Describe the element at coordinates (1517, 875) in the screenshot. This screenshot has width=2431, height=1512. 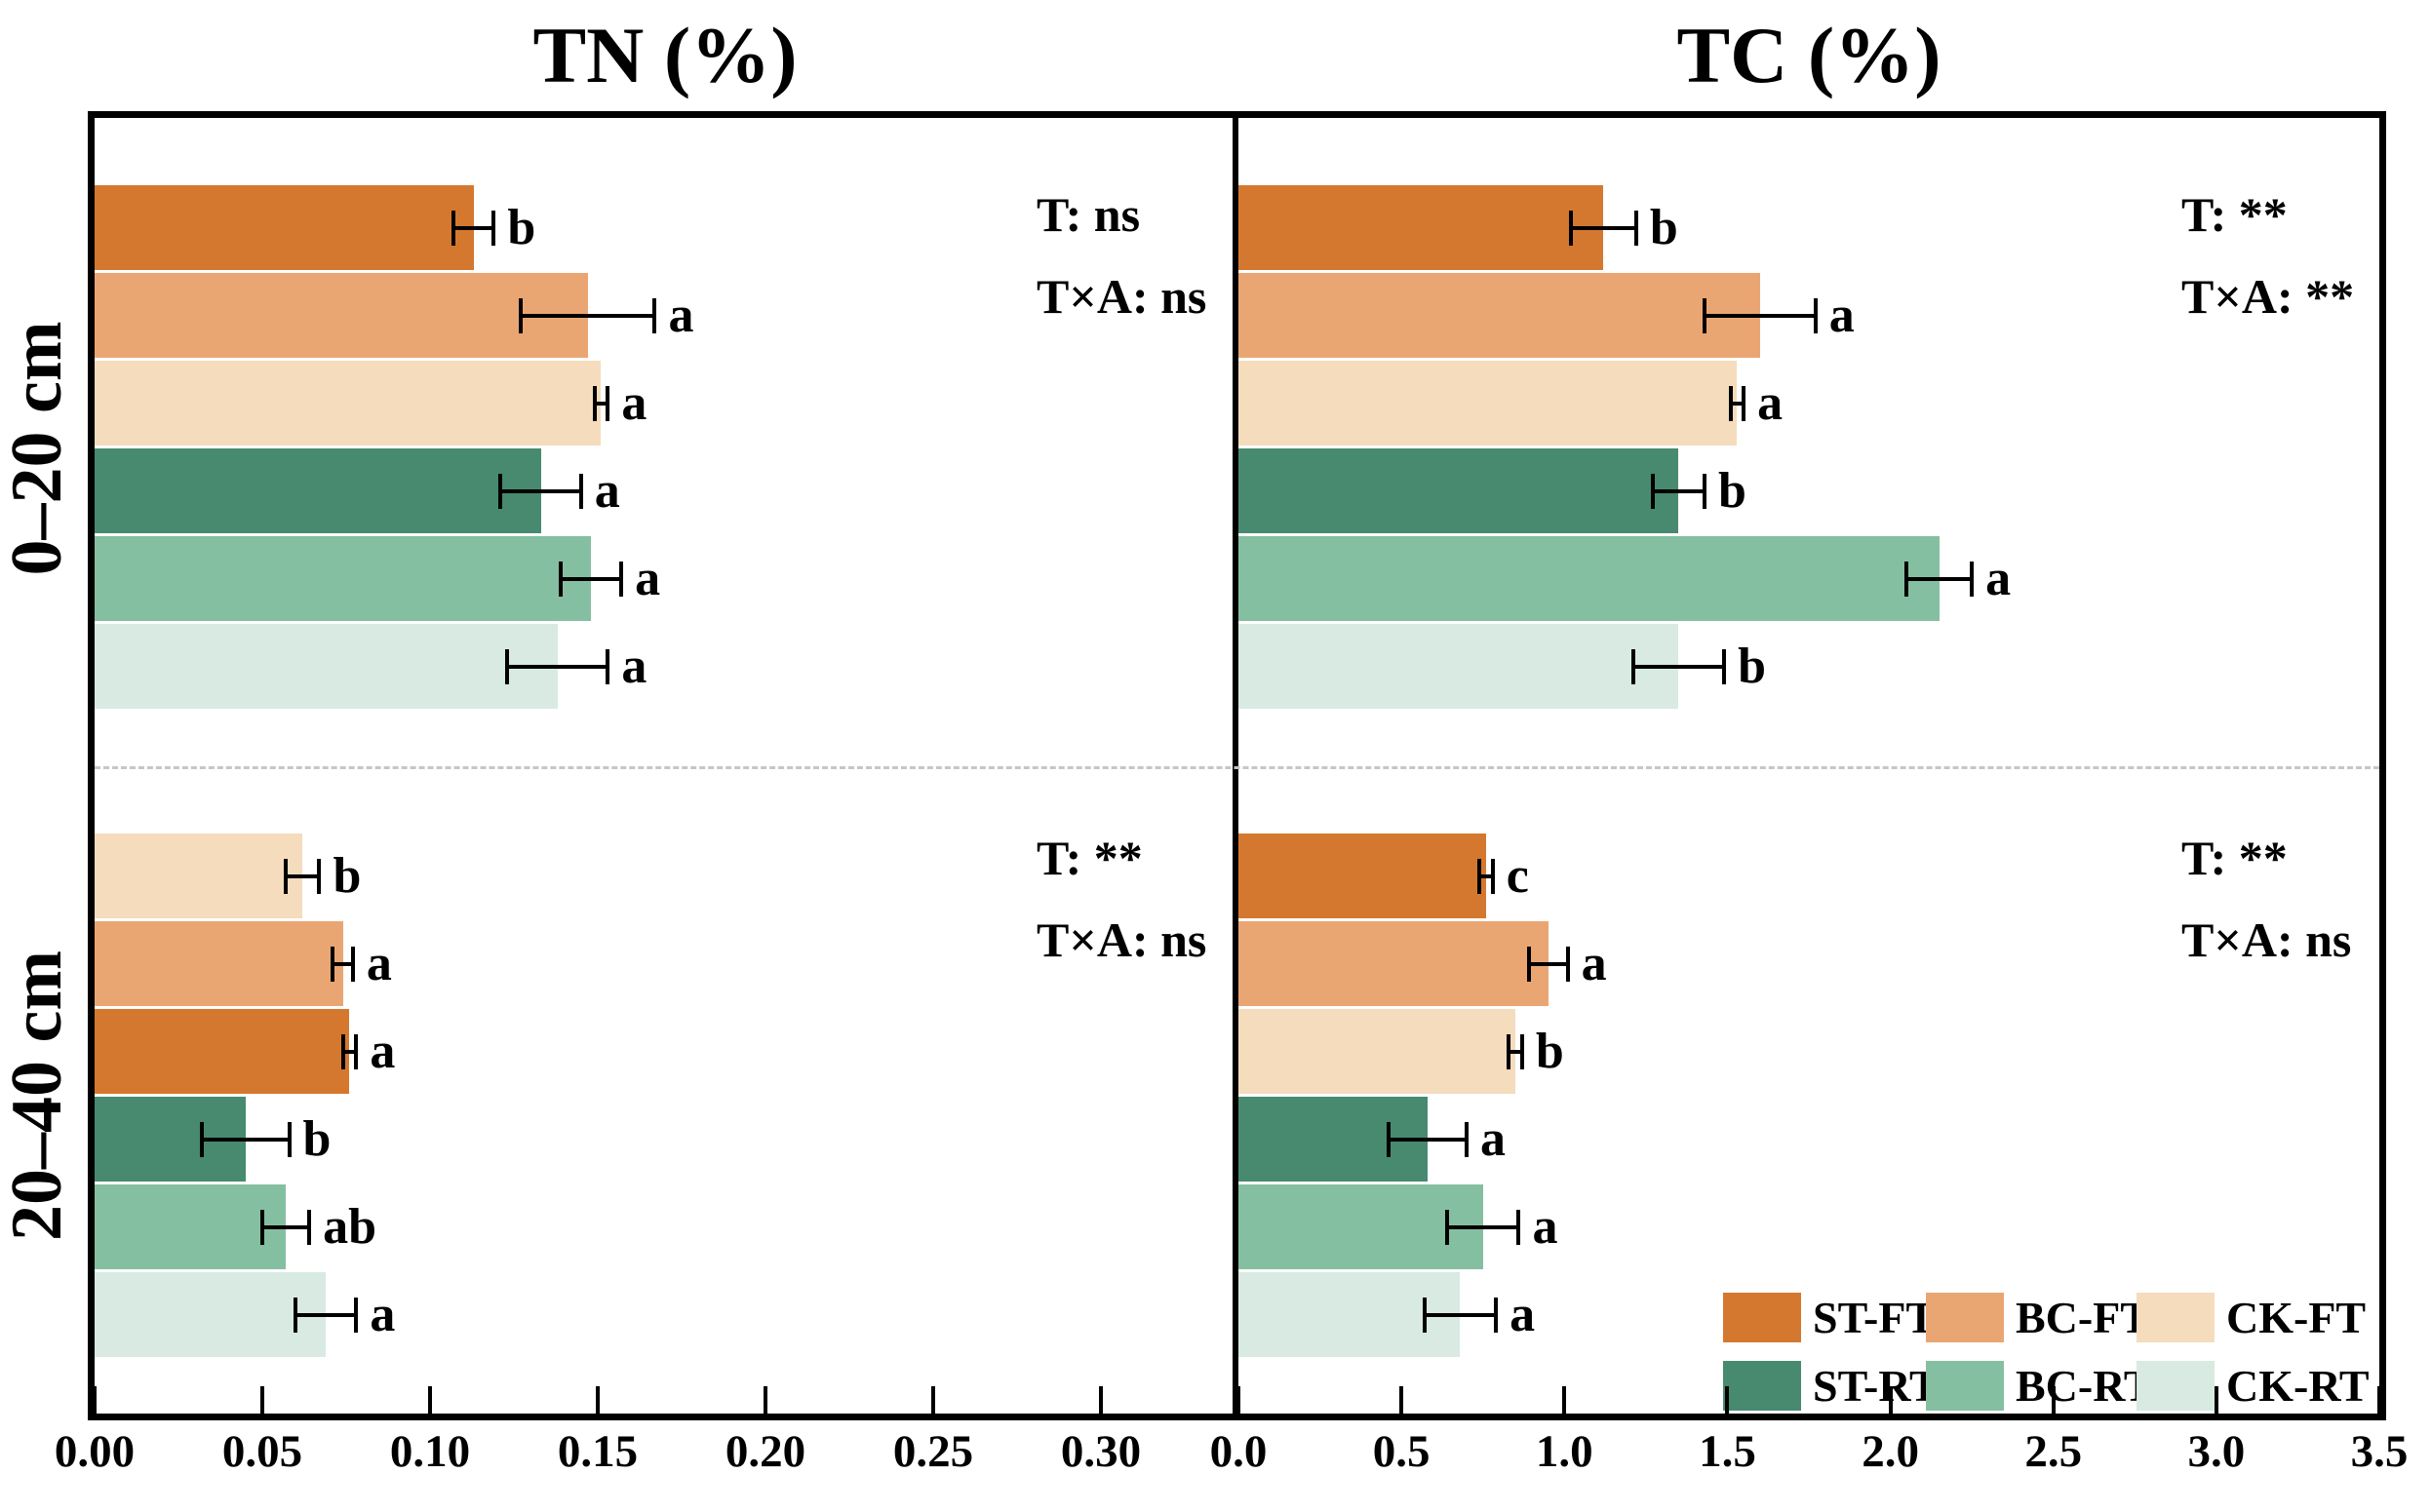
I see `significance-letter: c` at that location.